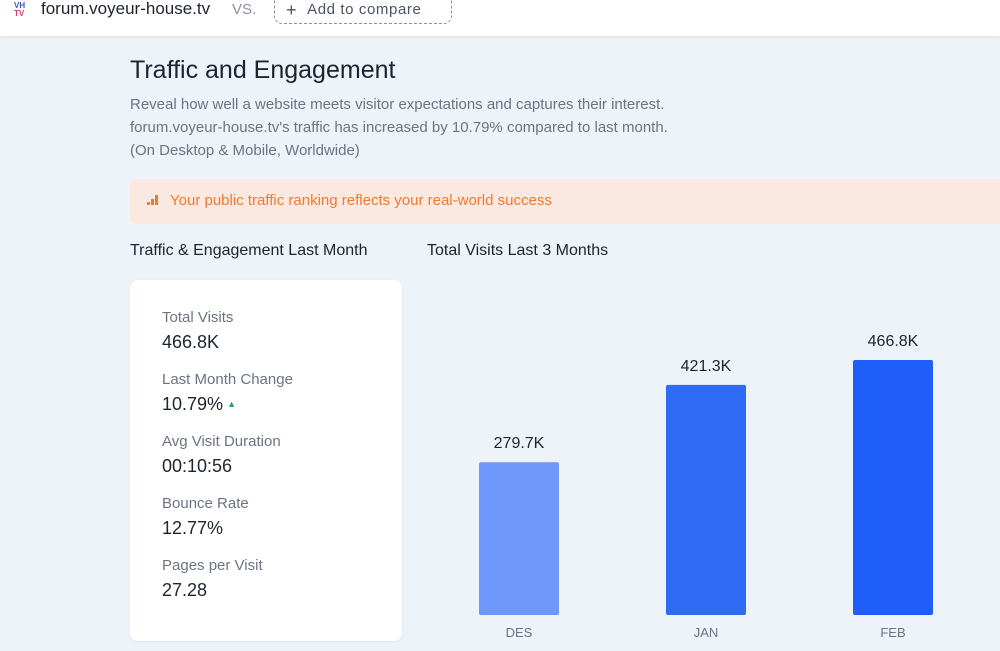 The width and height of the screenshot is (1000, 651). I want to click on stat-label: Last Month Change, so click(227, 379).